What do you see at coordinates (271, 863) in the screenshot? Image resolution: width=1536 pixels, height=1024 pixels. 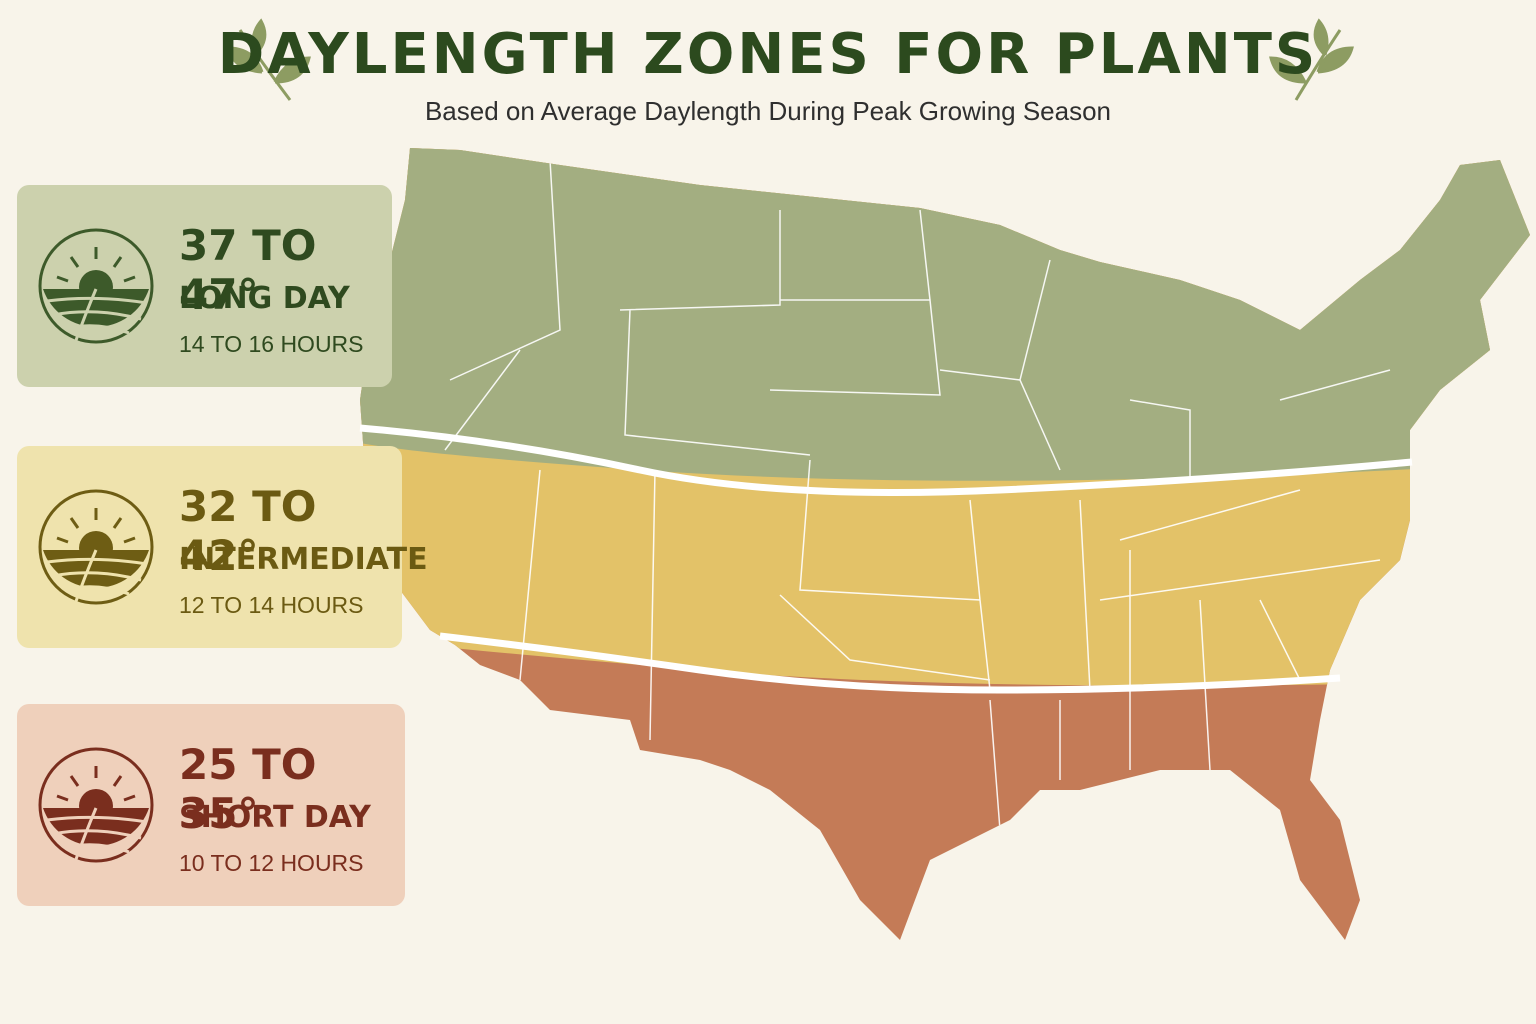 I see `daylength-hours: 10 TO 12 HOURS` at bounding box center [271, 863].